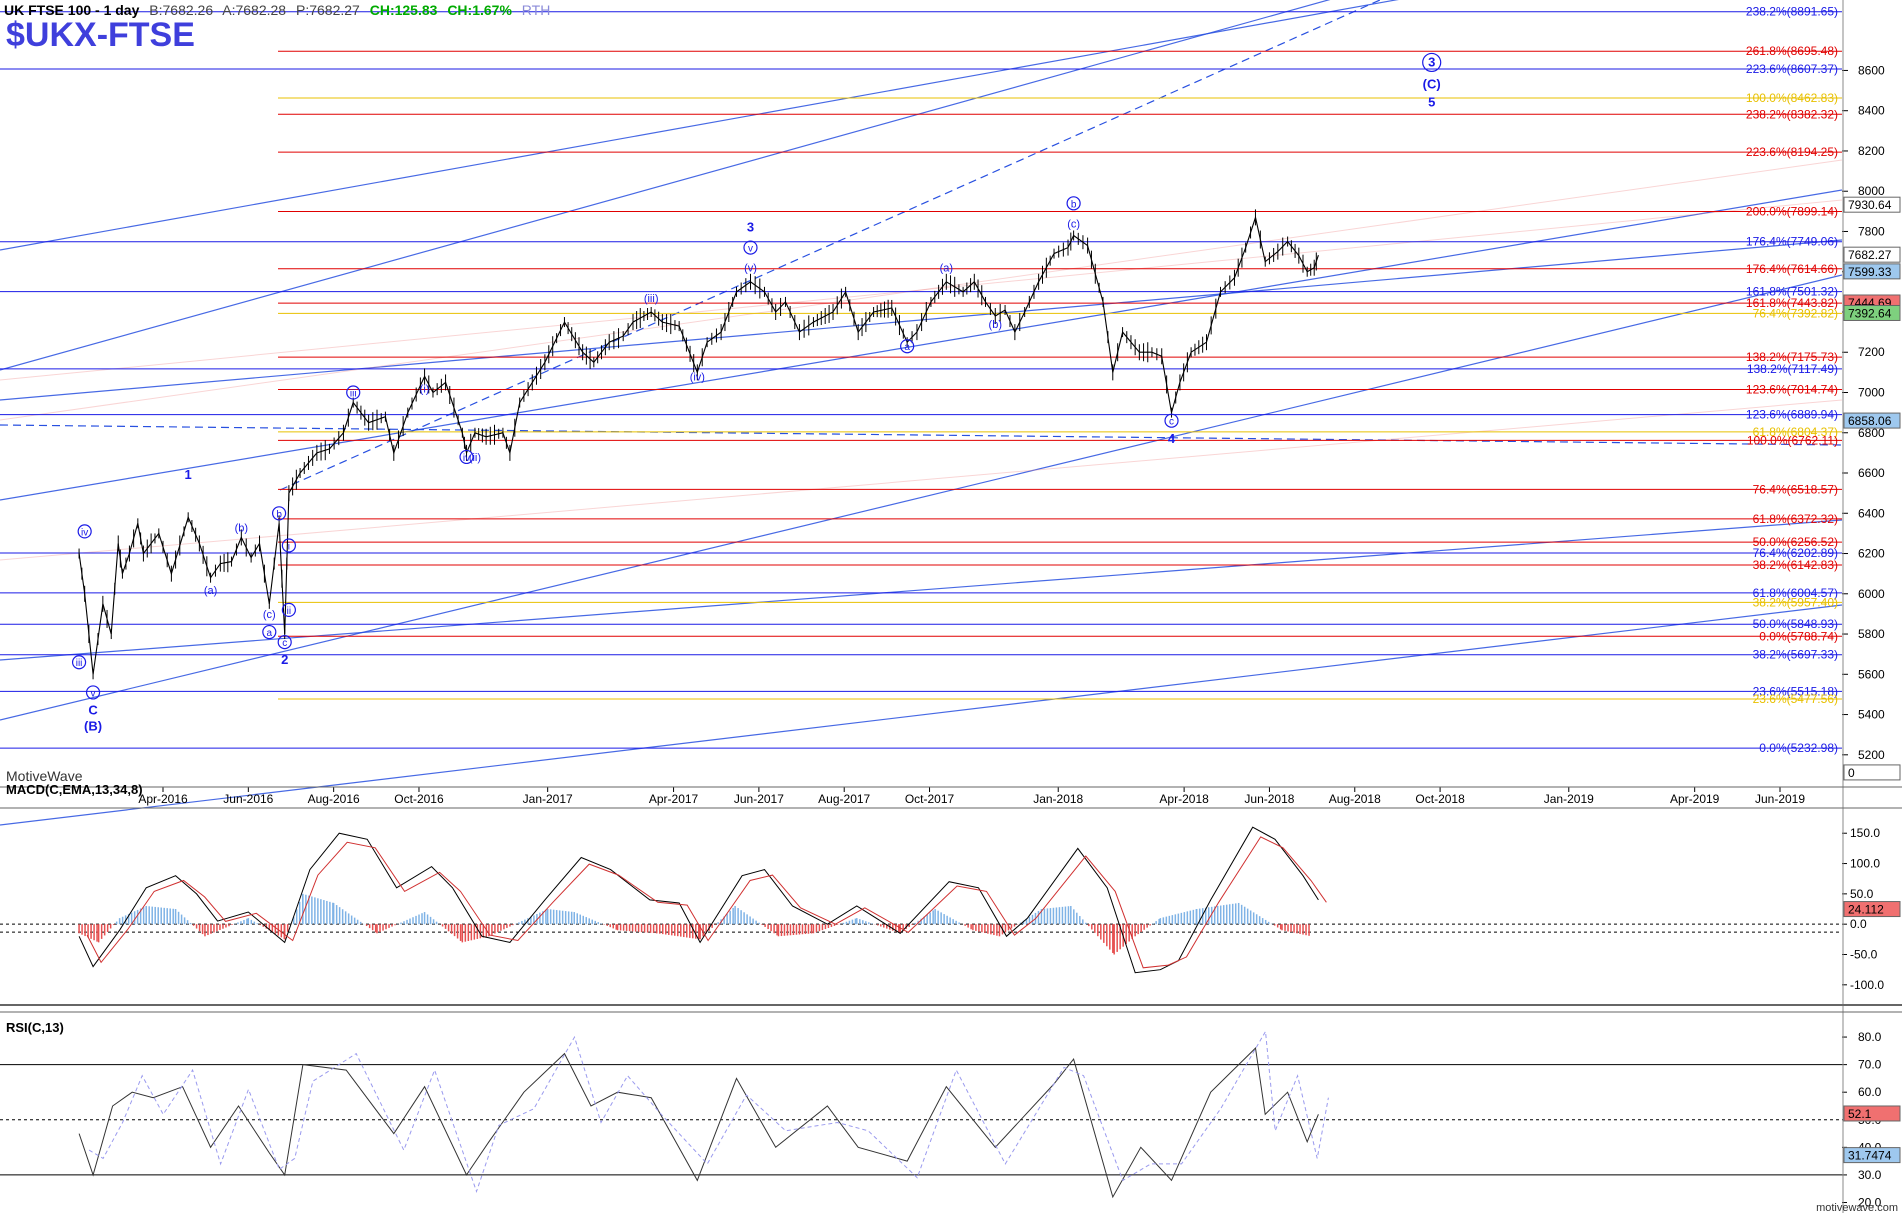 This screenshot has width=1902, height=1216. Describe the element at coordinates (289, 547) in the screenshot. I see `wave-label: i` at that location.